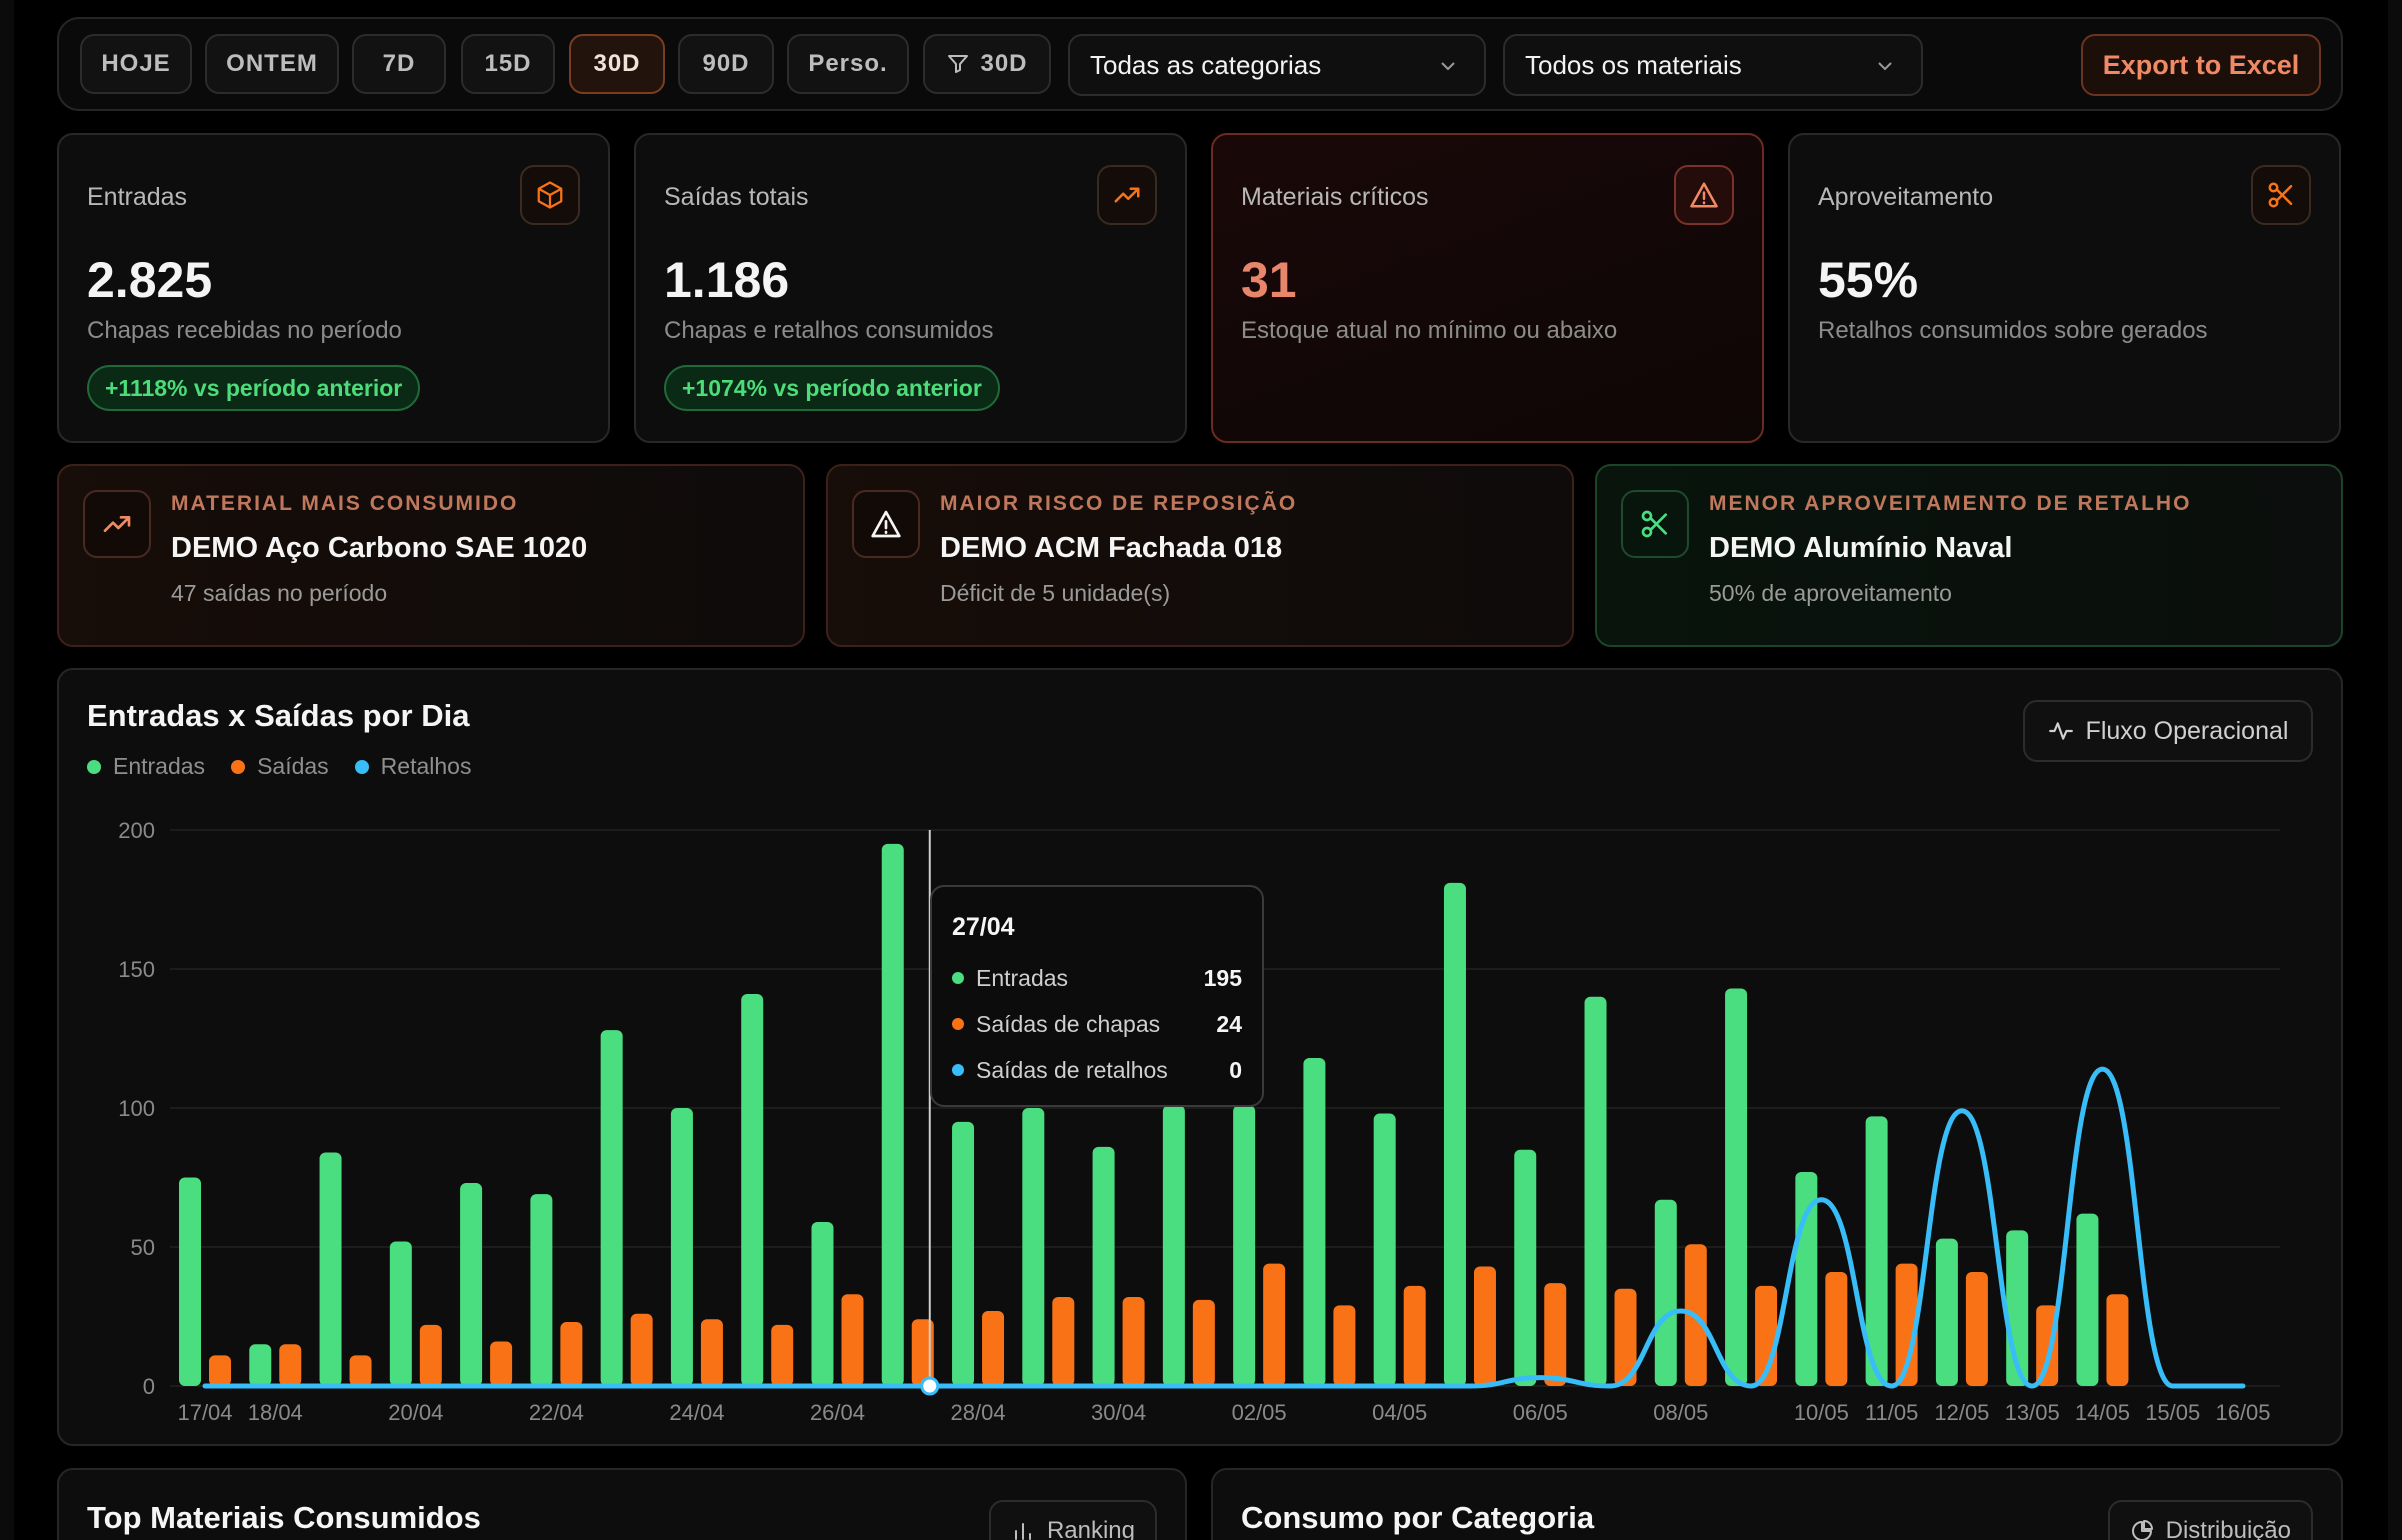  I want to click on period-chip-30d: 30D, so click(617, 64).